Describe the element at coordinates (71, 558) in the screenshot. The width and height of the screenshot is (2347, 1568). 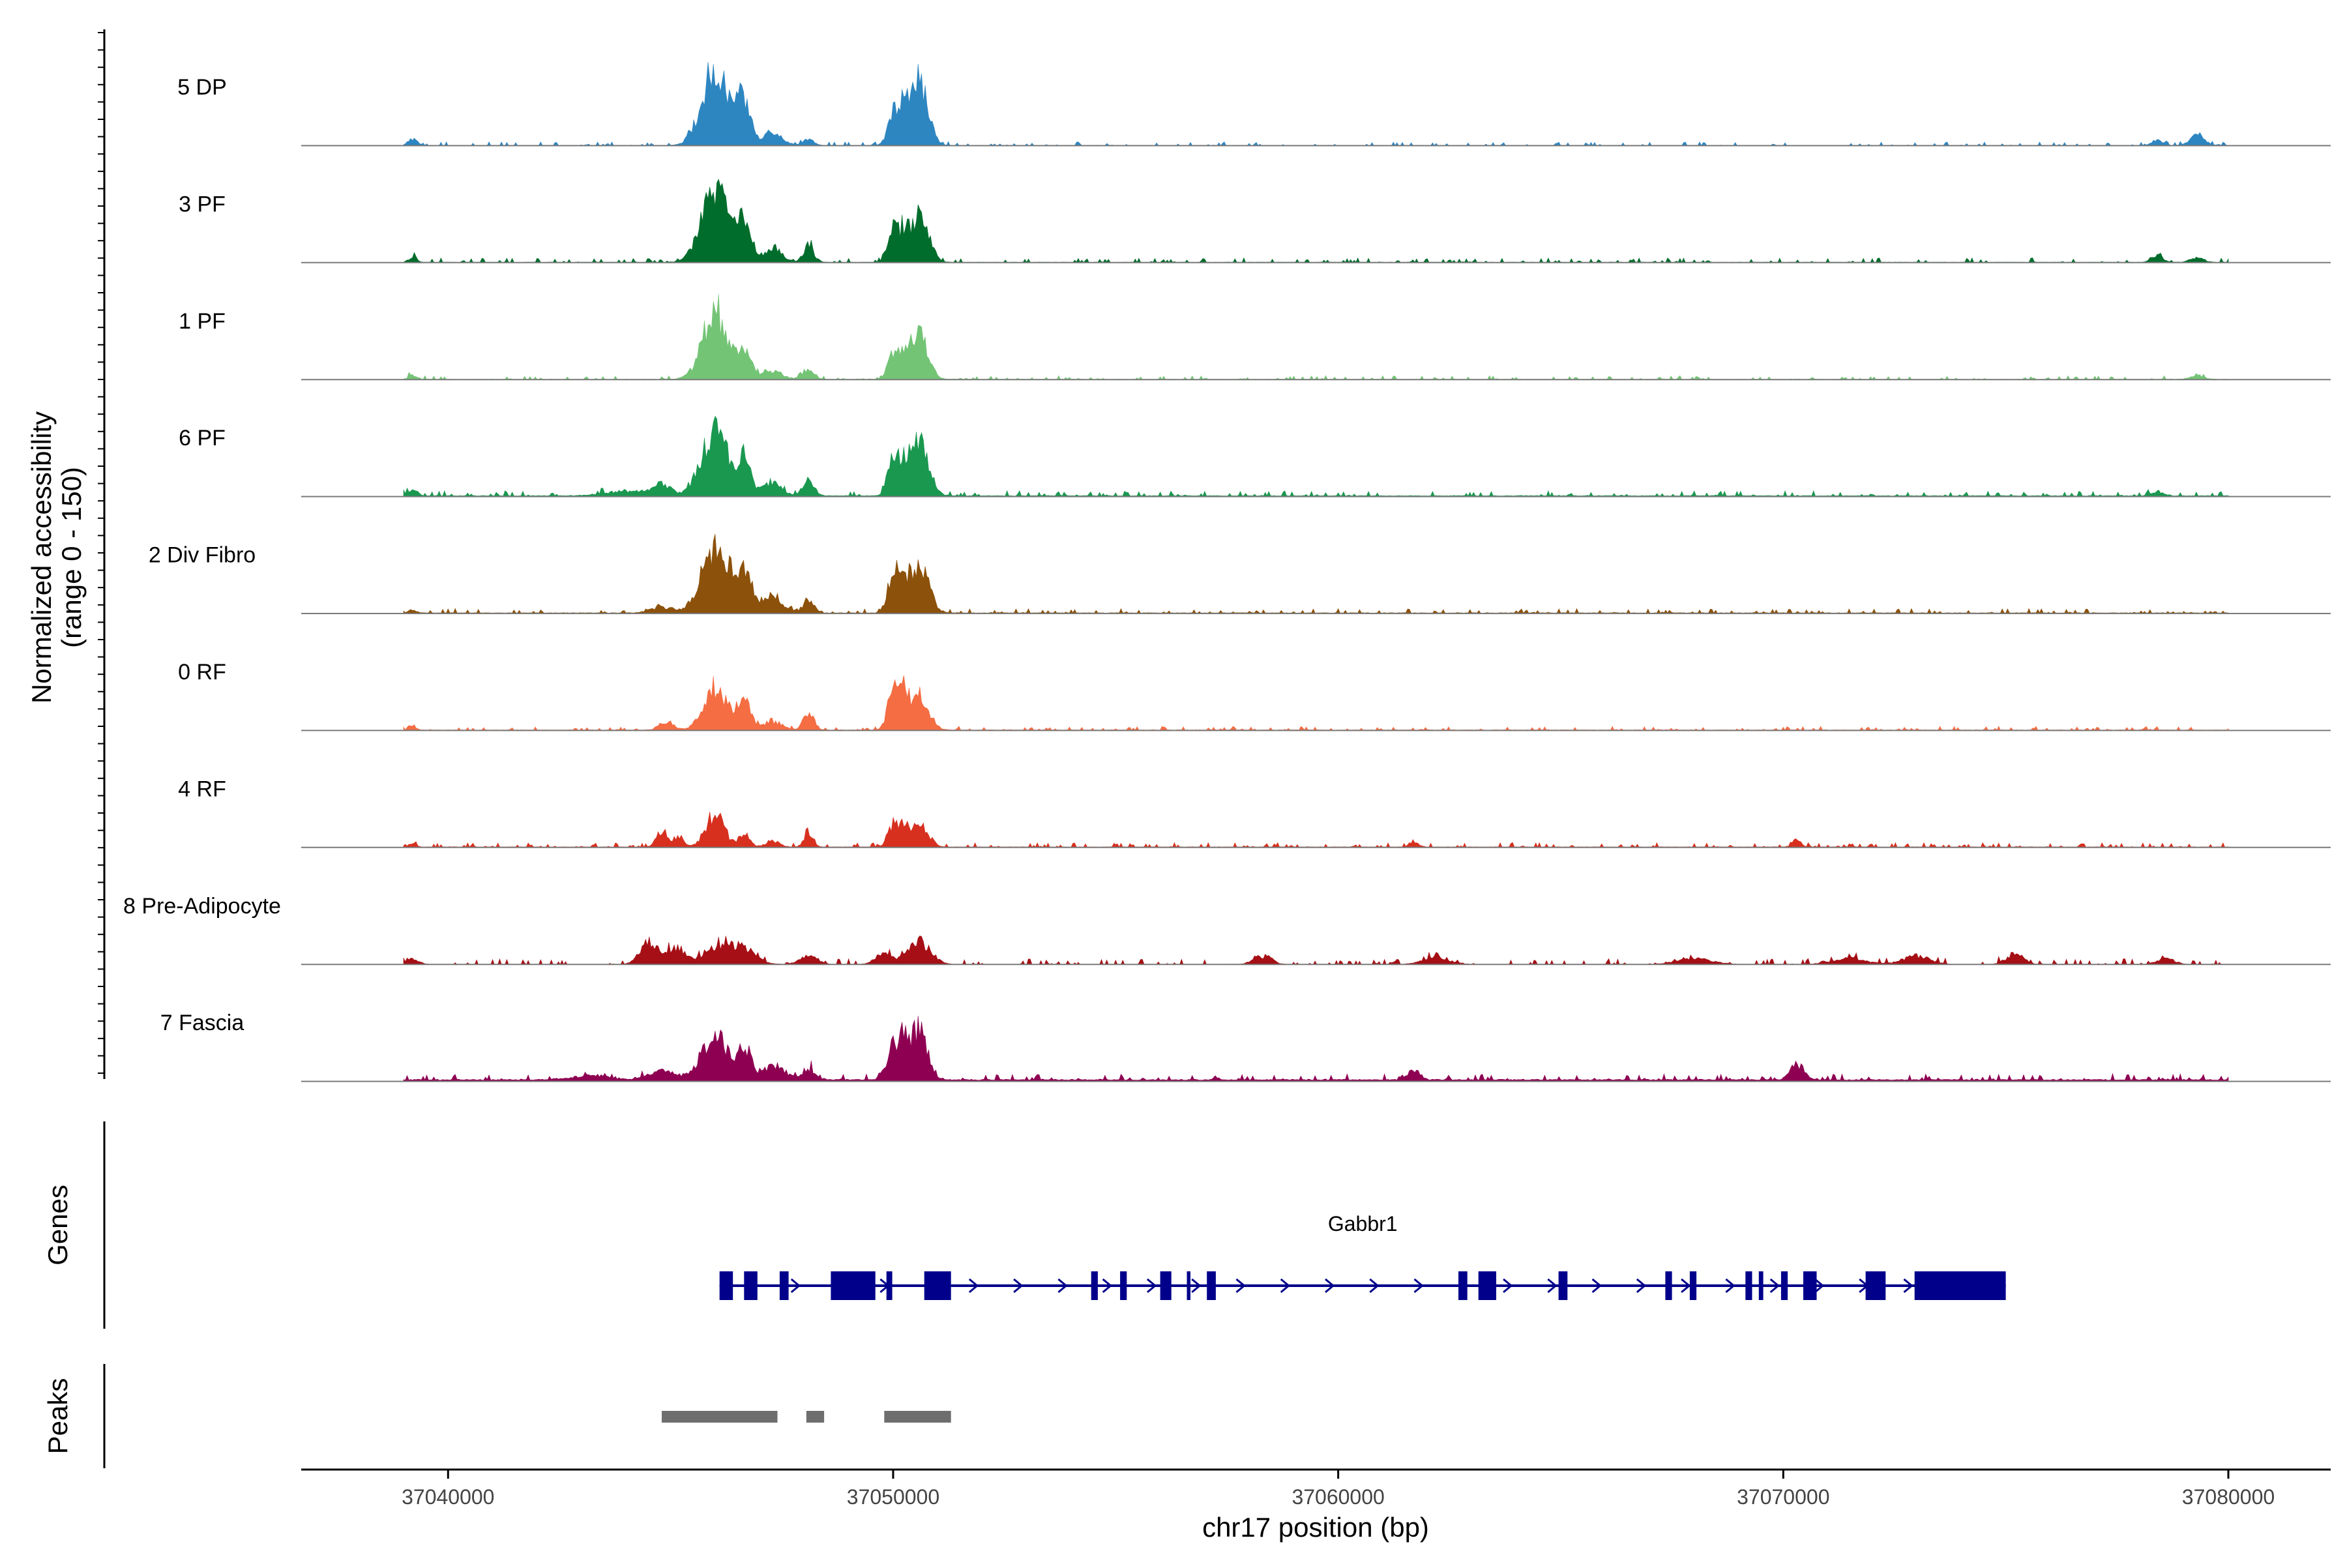
I see `y-axis-range-label: (range 0 - 150)` at that location.